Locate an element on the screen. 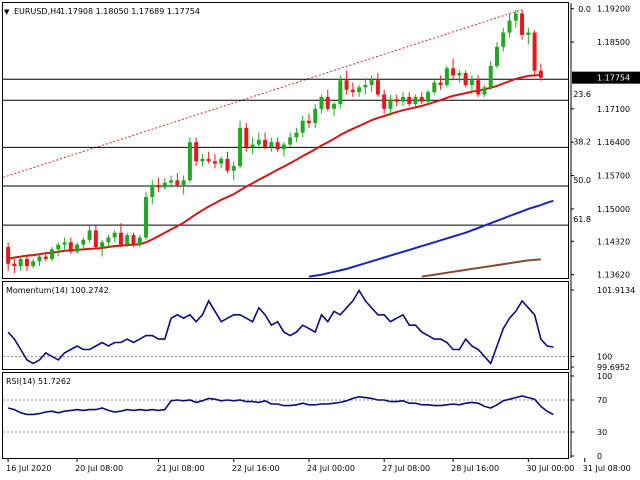 The height and width of the screenshot is (480, 640). price-tick-label: 1.15000 is located at coordinates (613, 209).